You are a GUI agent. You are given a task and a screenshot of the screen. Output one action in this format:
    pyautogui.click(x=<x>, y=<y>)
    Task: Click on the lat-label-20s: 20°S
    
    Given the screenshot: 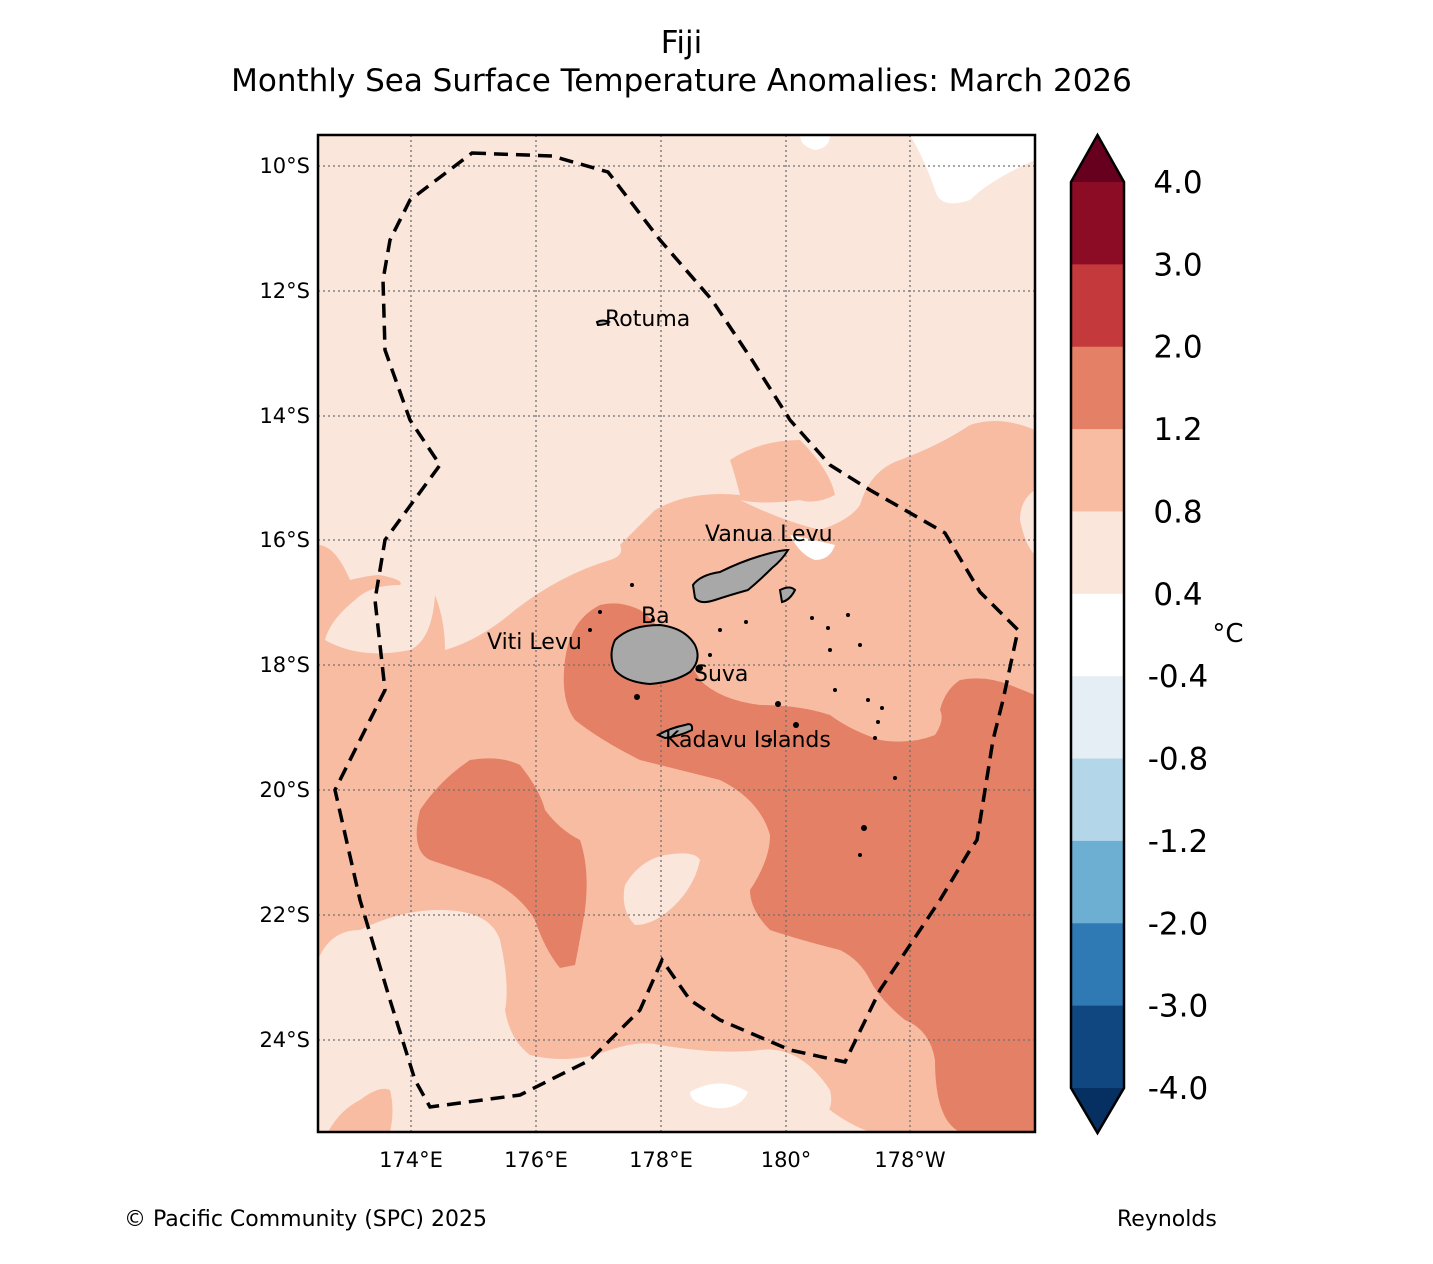 What is the action you would take?
    pyautogui.click(x=284, y=790)
    